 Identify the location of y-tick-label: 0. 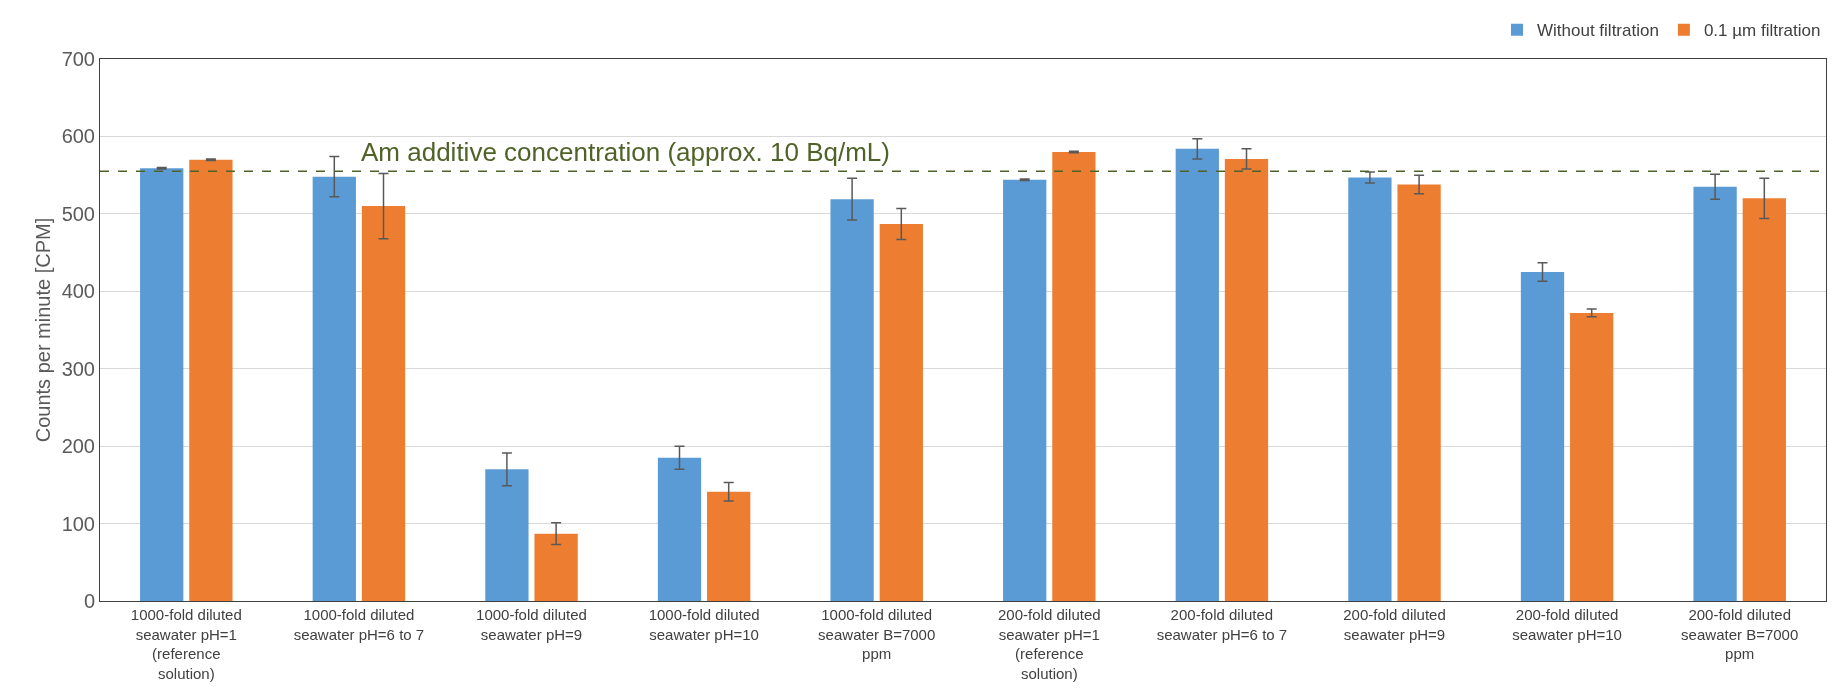
(89, 601).